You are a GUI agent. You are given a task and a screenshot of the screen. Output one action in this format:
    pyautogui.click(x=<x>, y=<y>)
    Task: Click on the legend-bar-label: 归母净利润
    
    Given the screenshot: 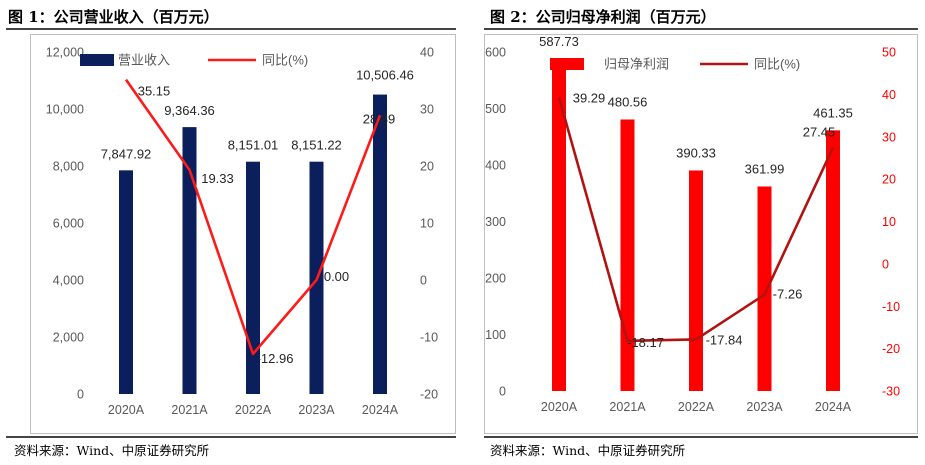 What is the action you would take?
    pyautogui.click(x=636, y=64)
    